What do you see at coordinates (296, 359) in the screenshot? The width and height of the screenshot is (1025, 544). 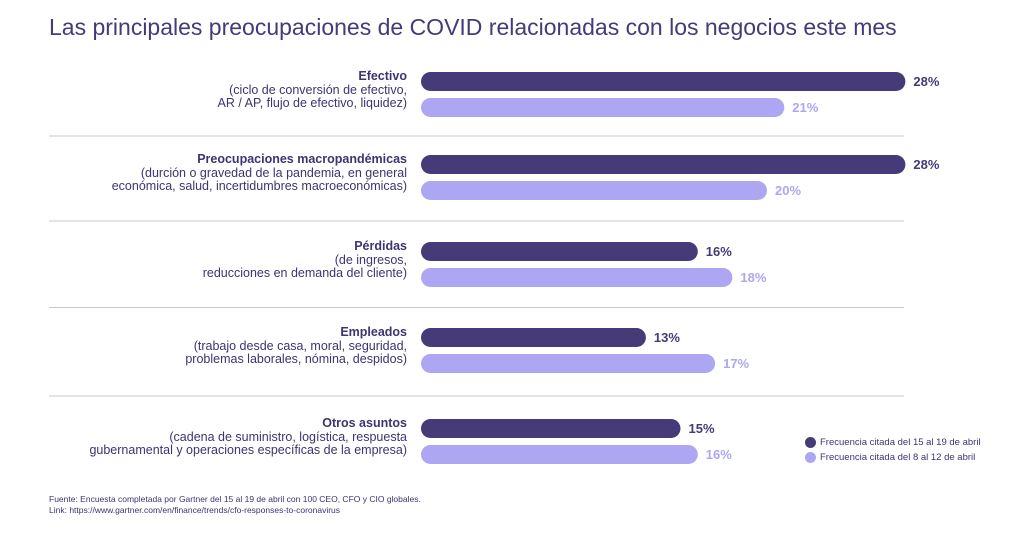 I see `category-detail: problemas laborales, nómina, despidos)` at bounding box center [296, 359].